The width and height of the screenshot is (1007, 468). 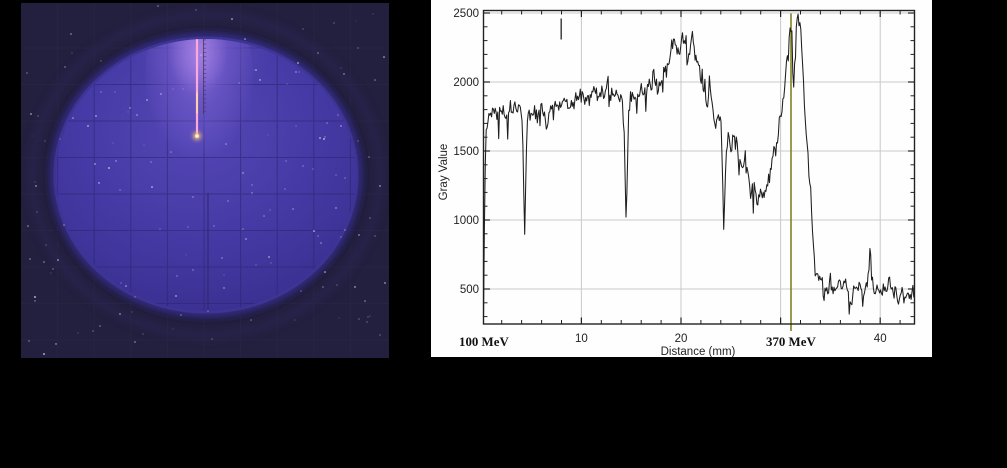 What do you see at coordinates (681, 339) in the screenshot?
I see `svg-text: 20` at bounding box center [681, 339].